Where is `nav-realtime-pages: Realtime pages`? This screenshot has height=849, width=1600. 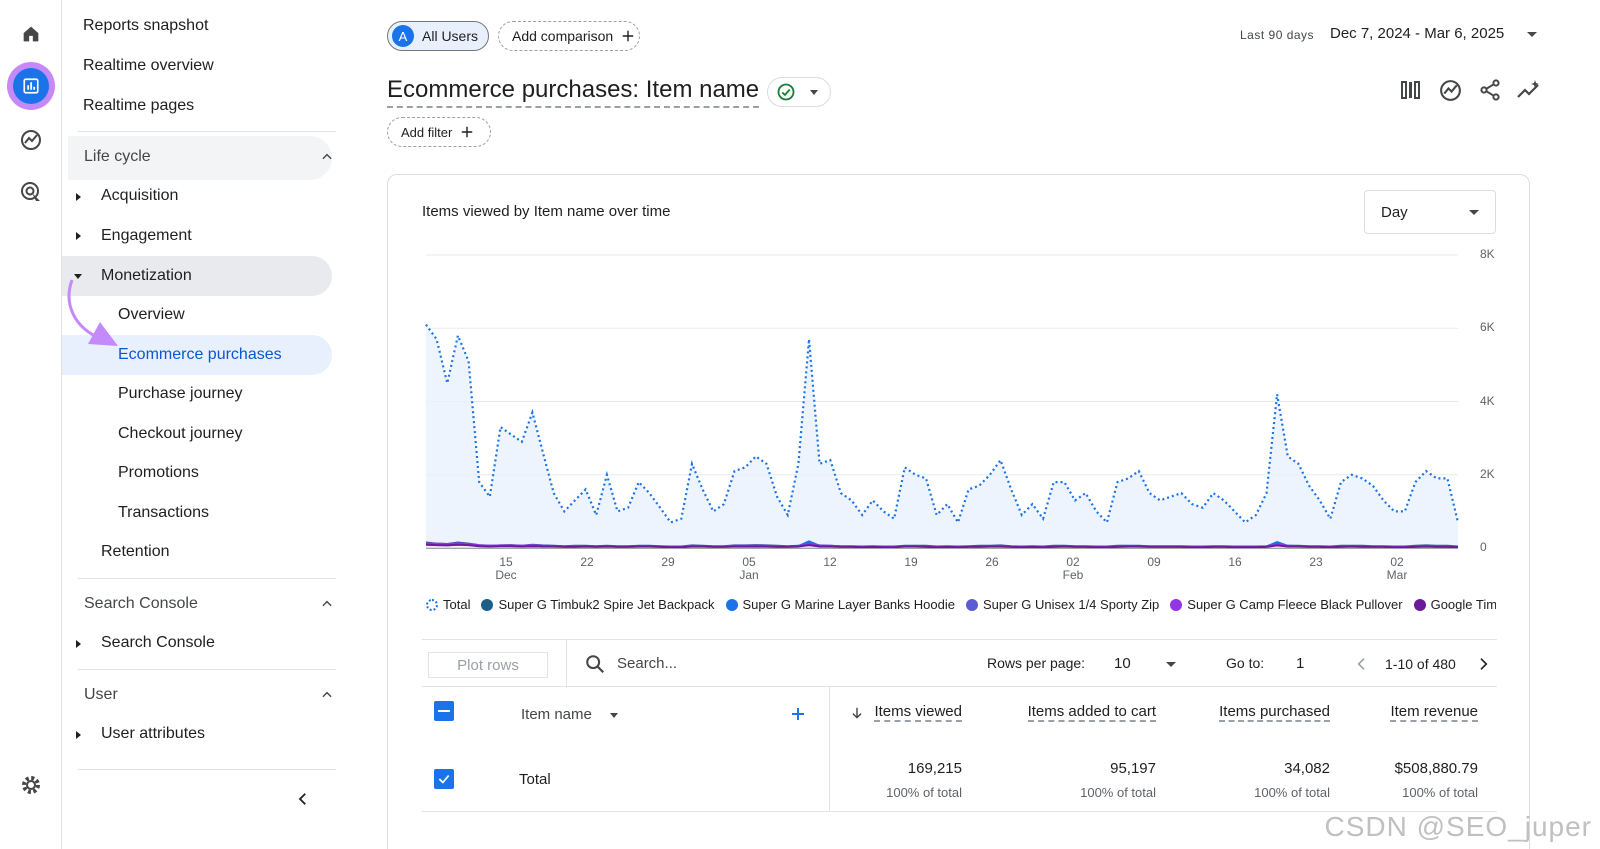
nav-realtime-pages: Realtime pages is located at coordinates (139, 105).